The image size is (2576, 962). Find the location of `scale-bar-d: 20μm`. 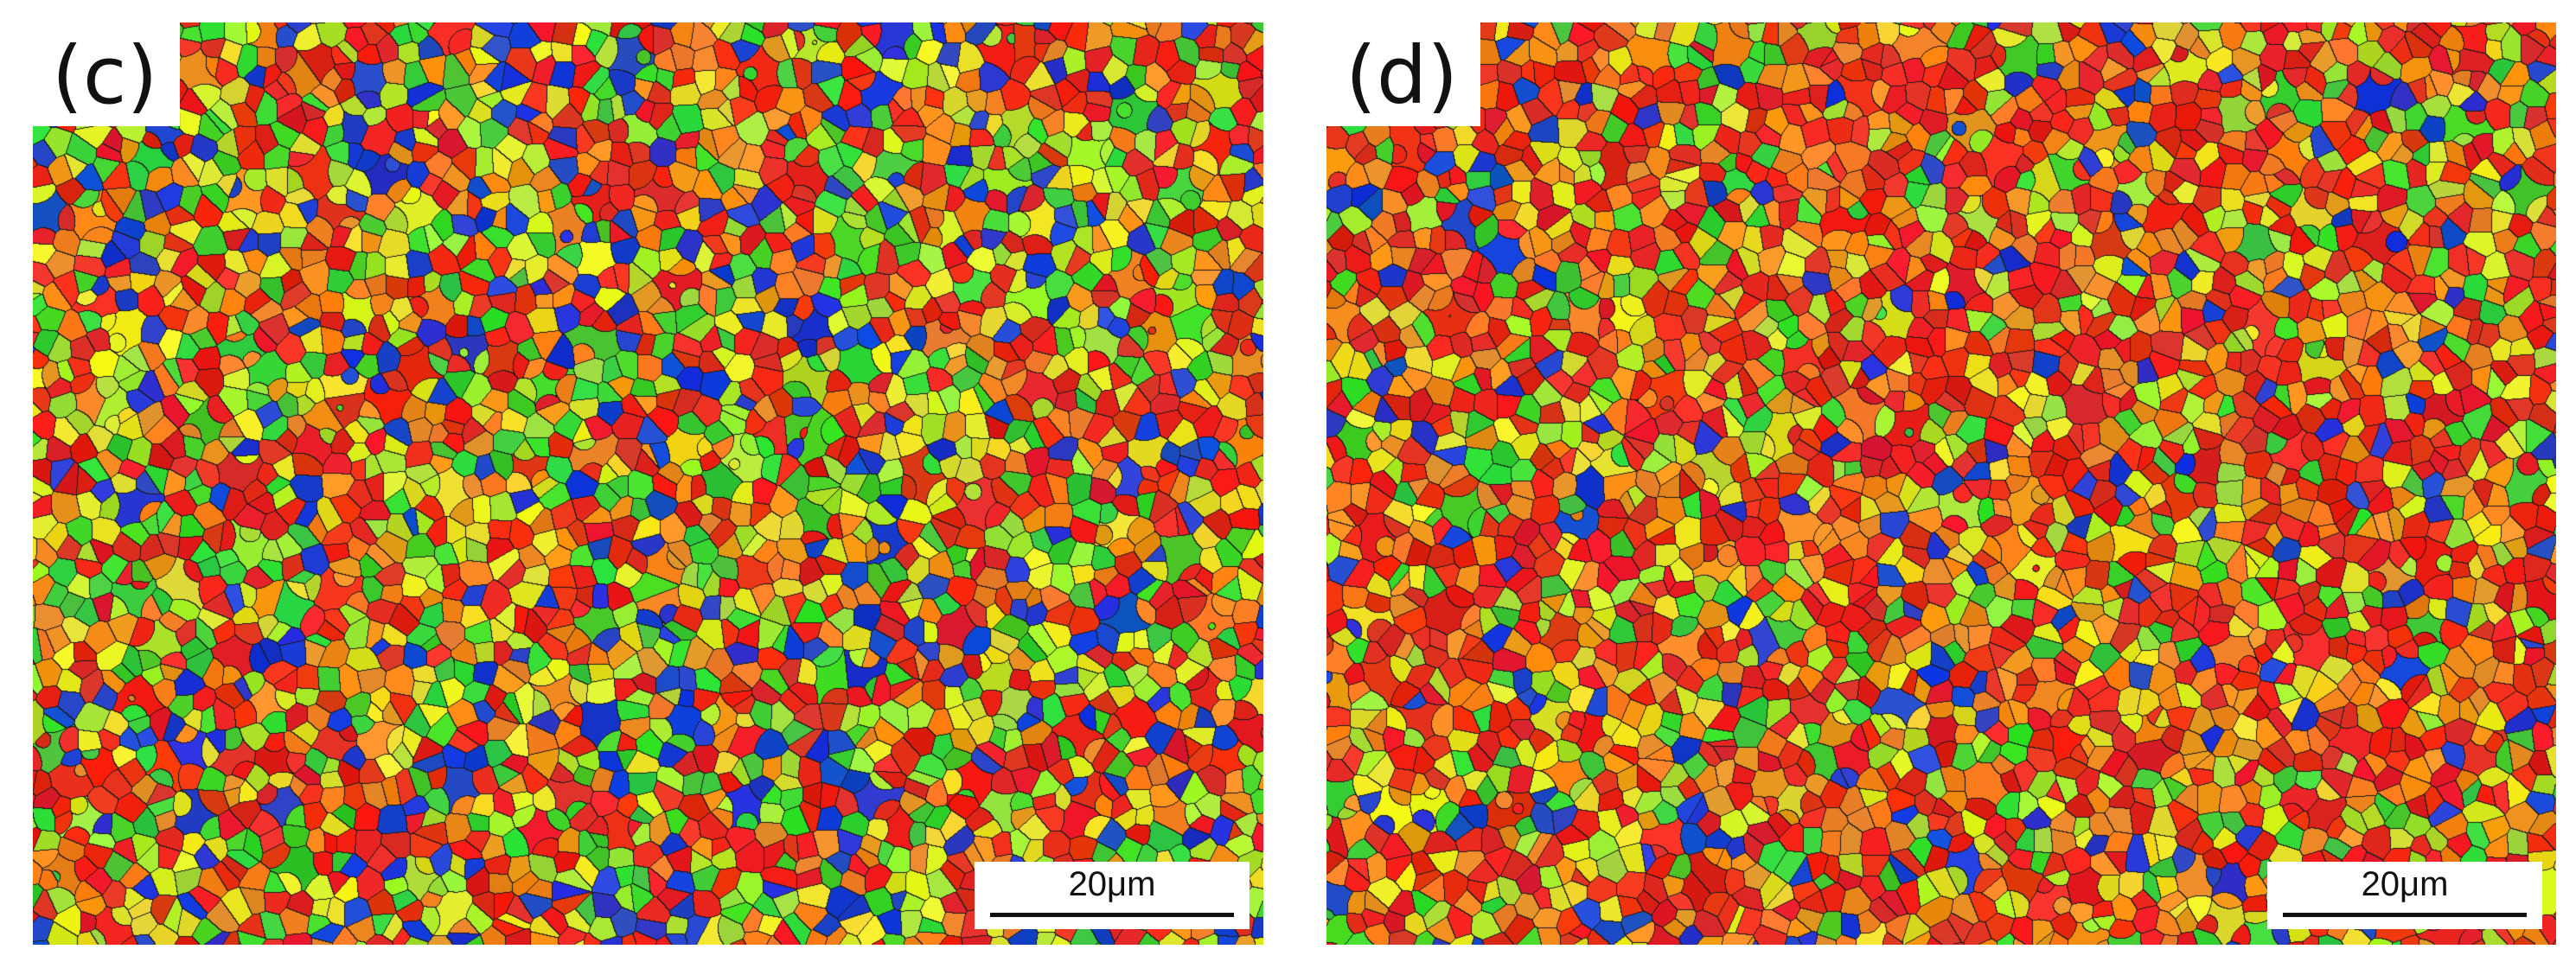

scale-bar-d: 20μm is located at coordinates (2405, 895).